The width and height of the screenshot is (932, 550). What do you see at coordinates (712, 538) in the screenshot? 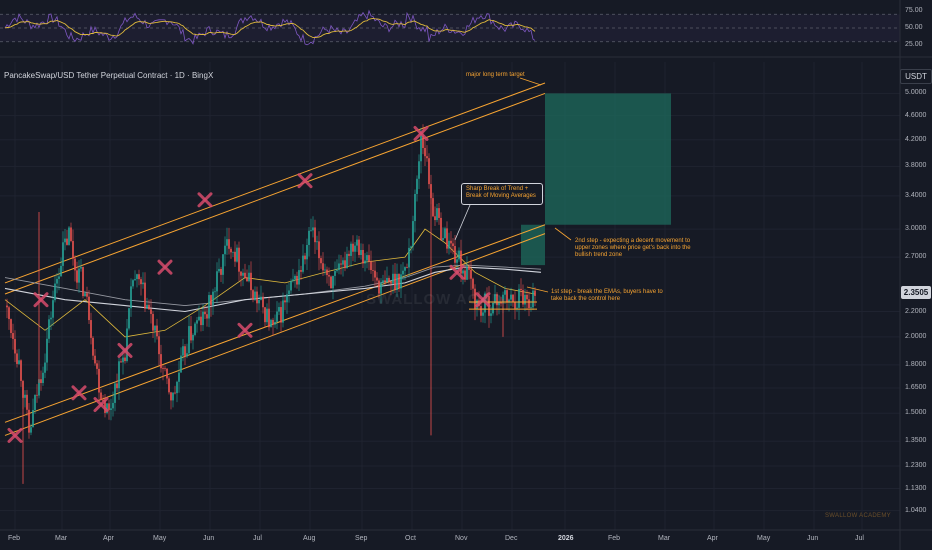
I see `time-tick-label: Apr` at bounding box center [712, 538].